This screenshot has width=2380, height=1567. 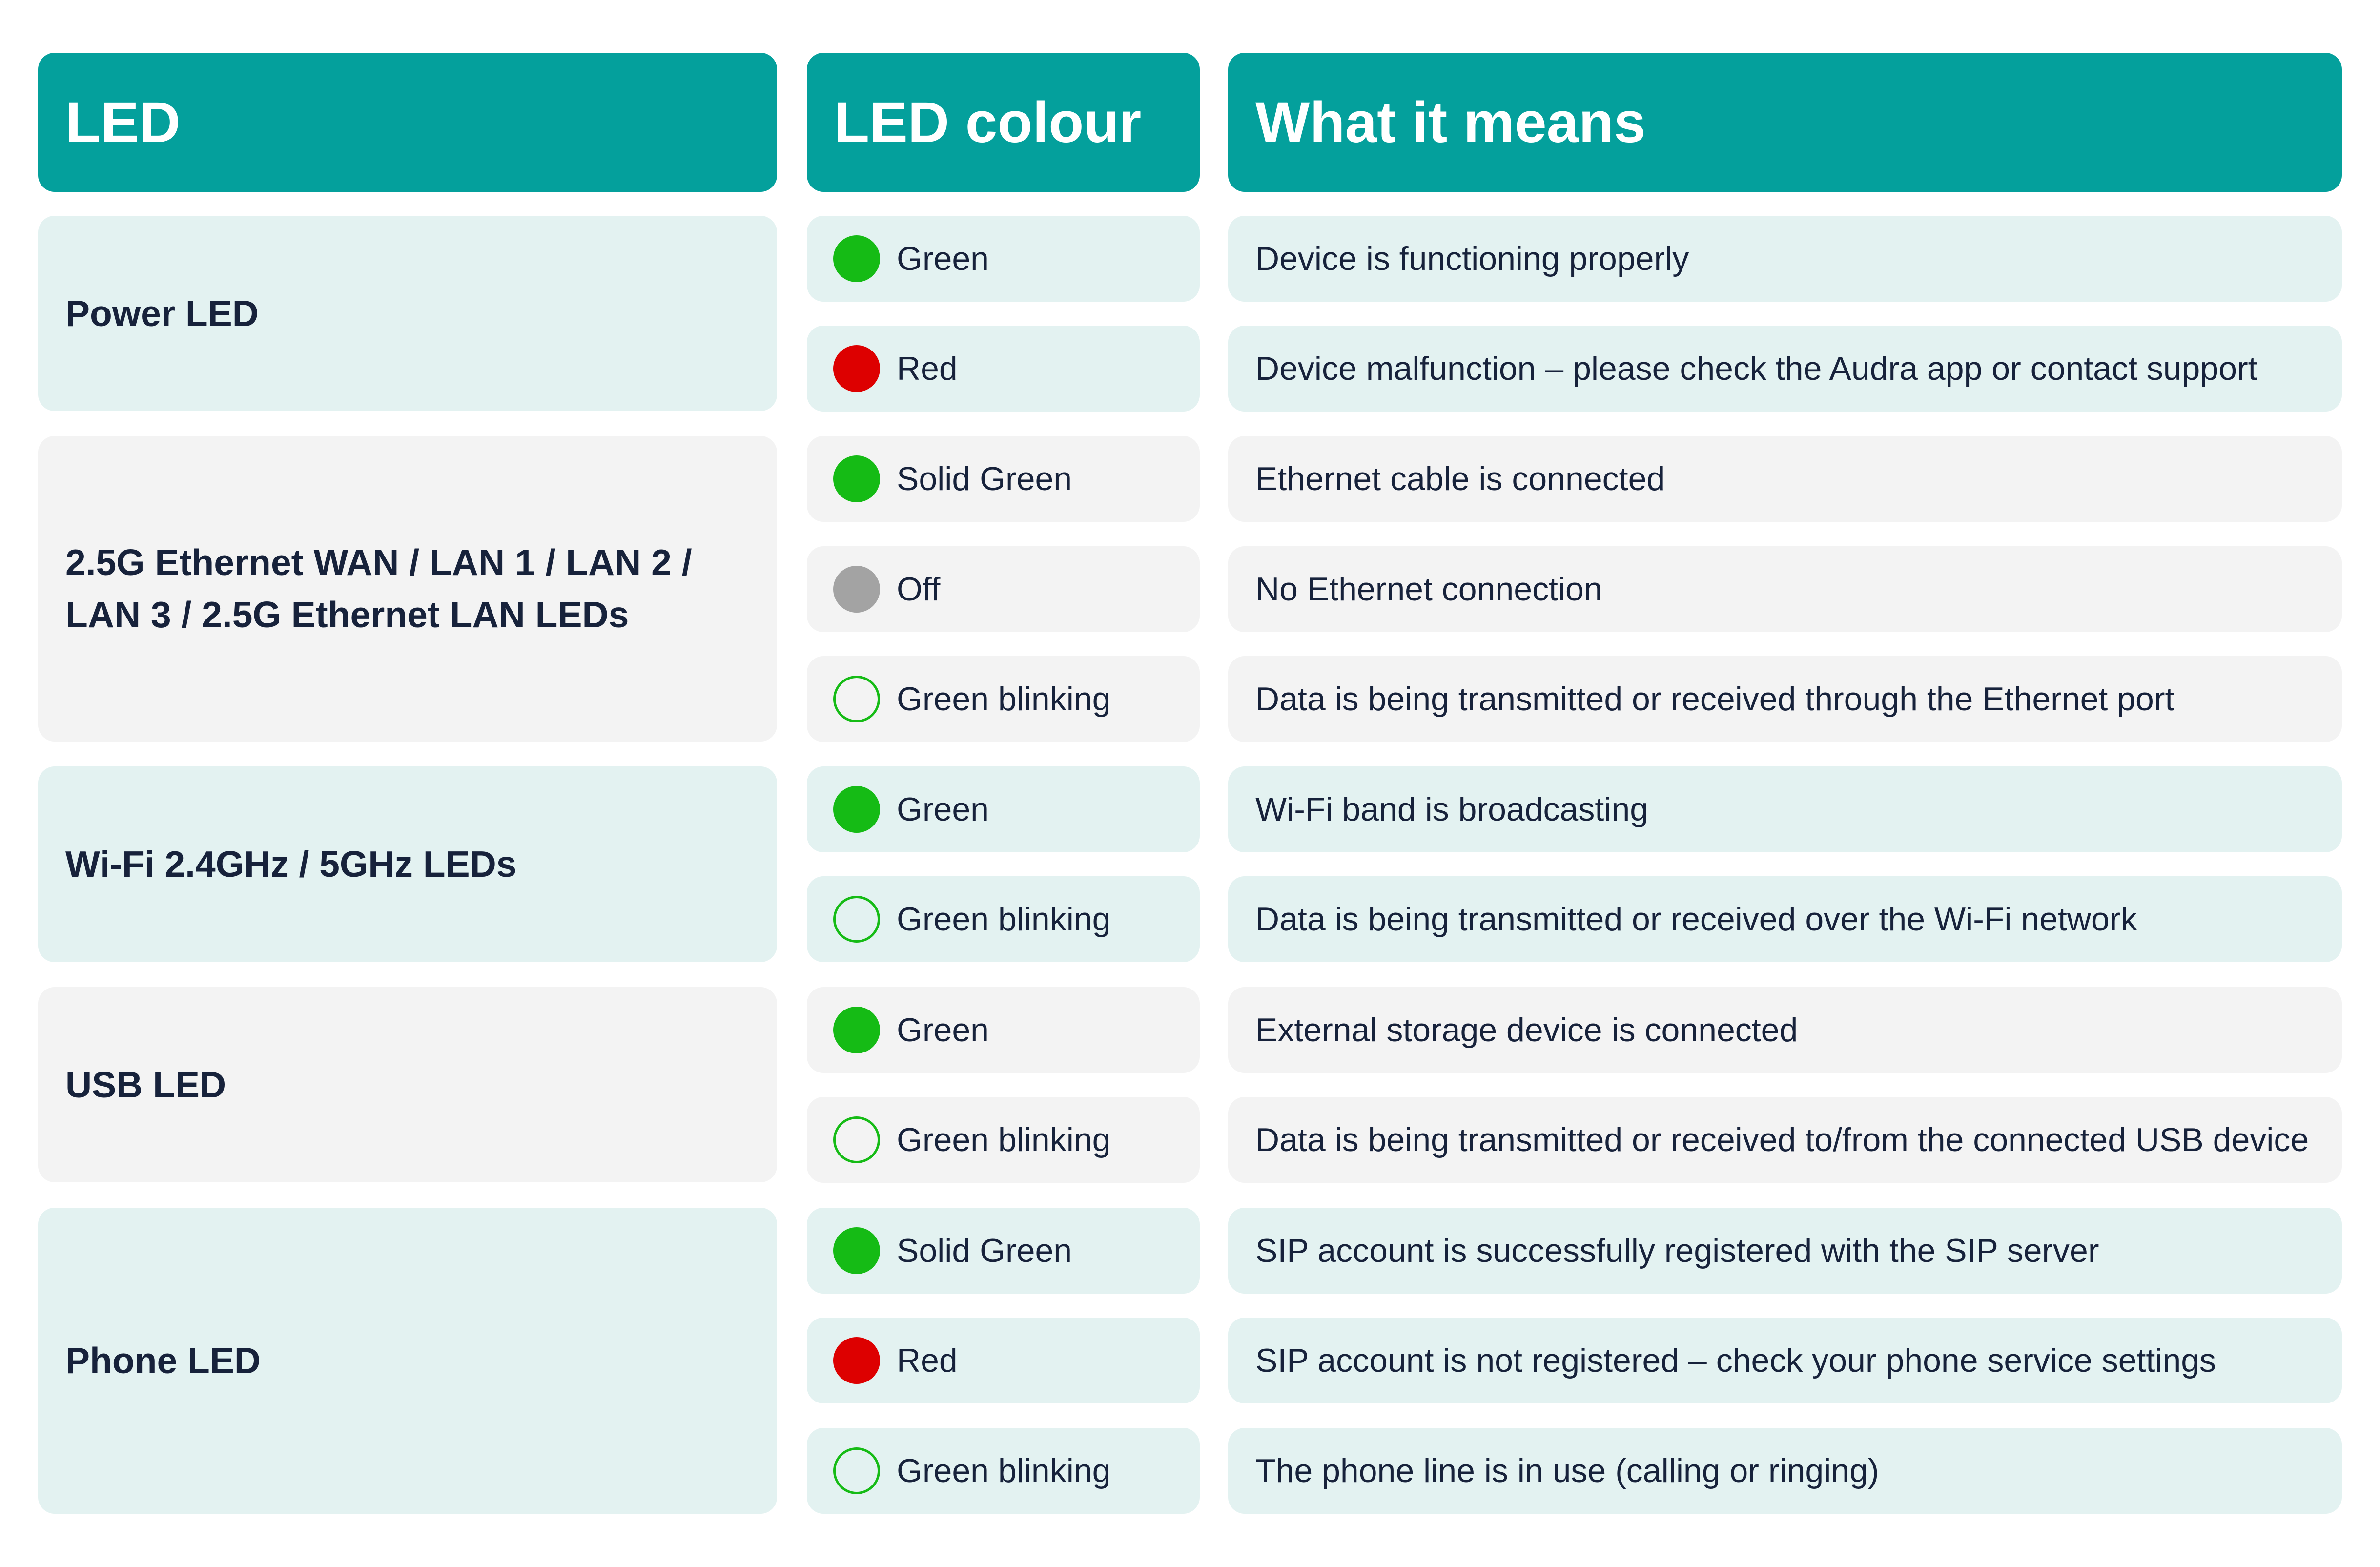 What do you see at coordinates (378, 562) in the screenshot?
I see `led-name-line: 2.5G Ethernet WAN / LAN 1 / LAN 2 /` at bounding box center [378, 562].